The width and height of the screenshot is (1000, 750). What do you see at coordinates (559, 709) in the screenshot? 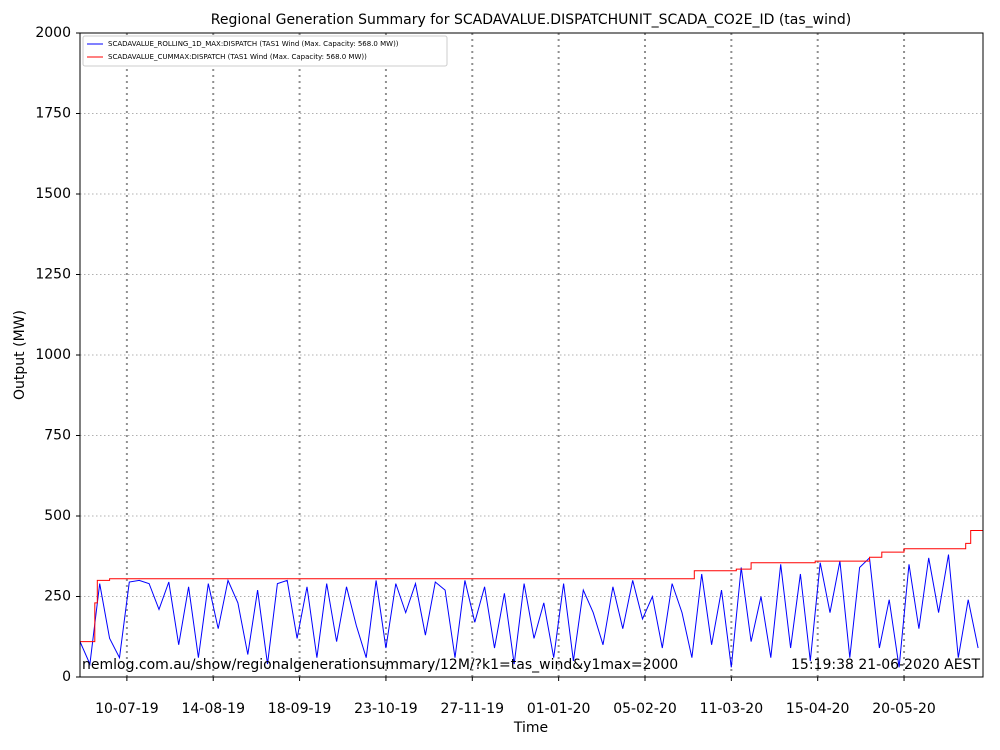
I see `x-tick-label: 01-01-20` at bounding box center [559, 709].